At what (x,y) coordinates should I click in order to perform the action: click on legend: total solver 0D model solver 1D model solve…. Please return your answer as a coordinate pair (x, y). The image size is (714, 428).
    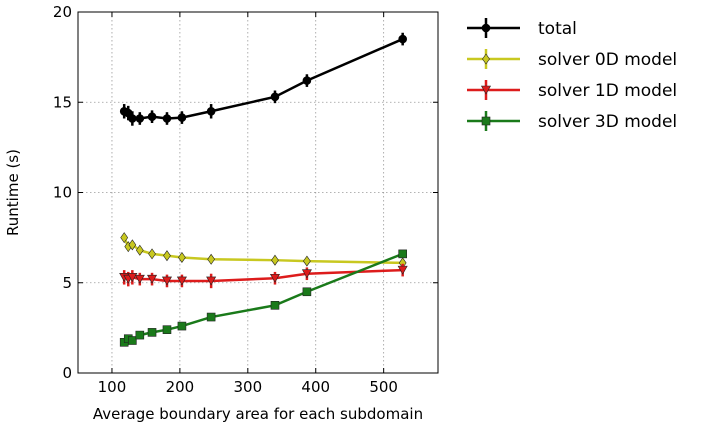
    Looking at the image, I should click on (572, 75).